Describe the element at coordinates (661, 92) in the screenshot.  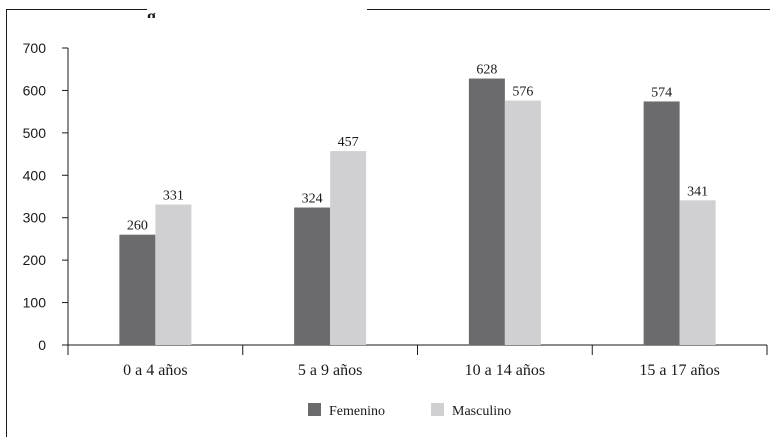
I see `data-label: 574` at that location.